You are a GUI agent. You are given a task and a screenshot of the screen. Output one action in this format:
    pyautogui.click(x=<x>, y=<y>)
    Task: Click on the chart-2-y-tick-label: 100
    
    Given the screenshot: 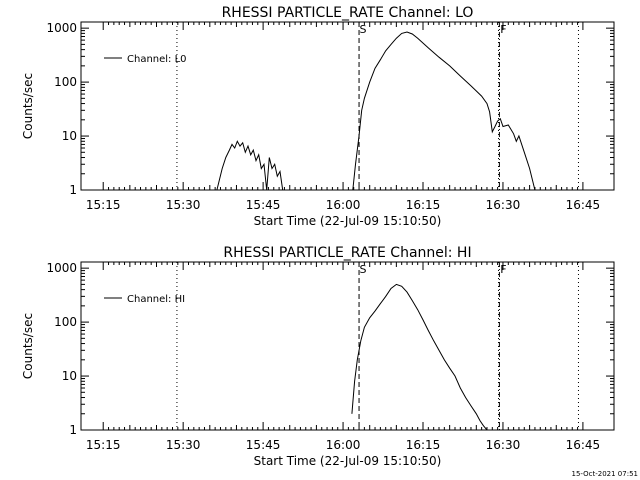 What is the action you would take?
    pyautogui.click(x=65, y=322)
    